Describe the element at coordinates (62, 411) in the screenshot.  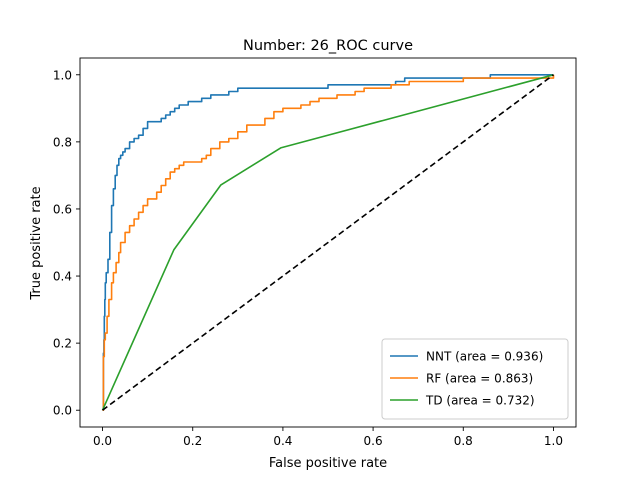
I see `y-tick-label: 0.0` at that location.